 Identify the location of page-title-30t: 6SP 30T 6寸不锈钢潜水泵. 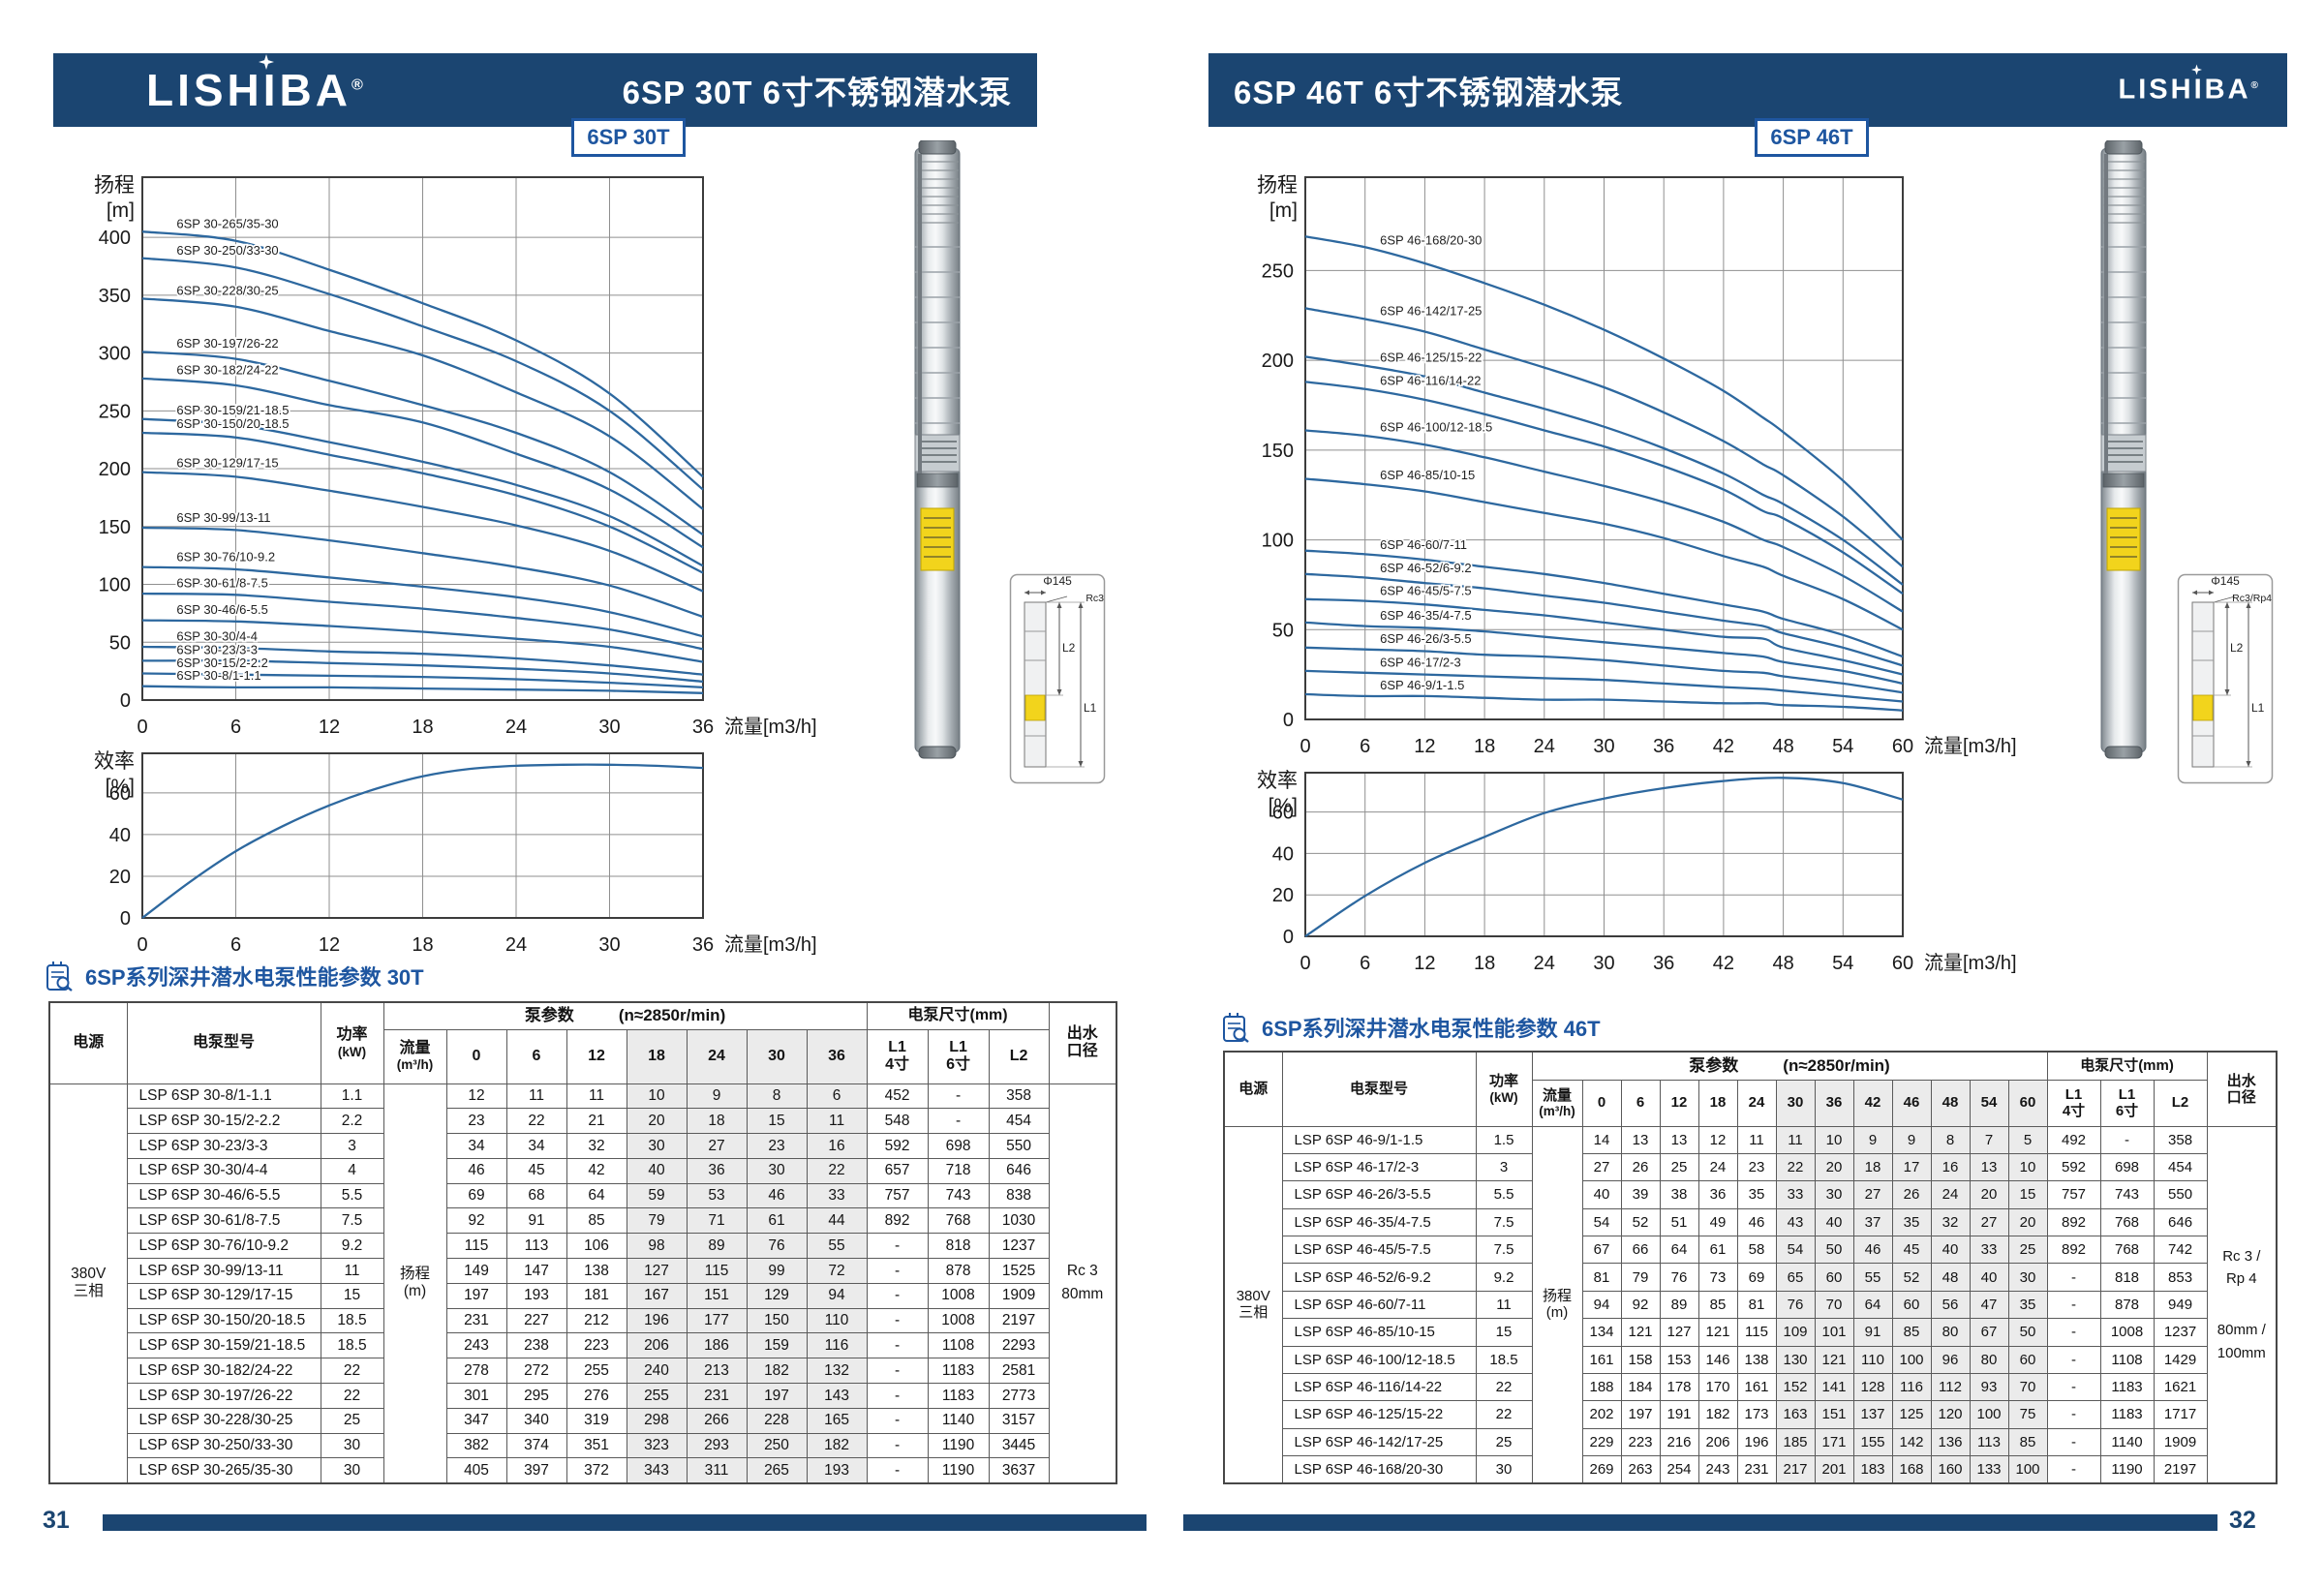
(817, 92).